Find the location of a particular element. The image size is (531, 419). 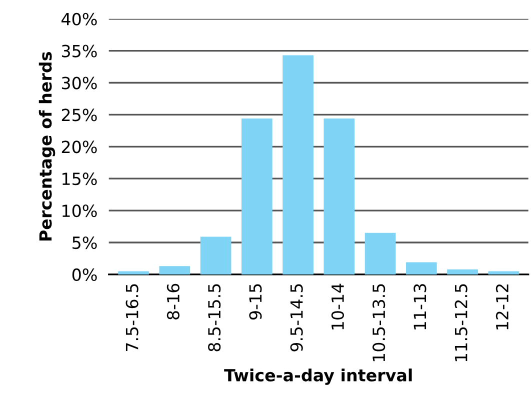

x-tick-label: 7.5-16.5 is located at coordinates (132, 318).